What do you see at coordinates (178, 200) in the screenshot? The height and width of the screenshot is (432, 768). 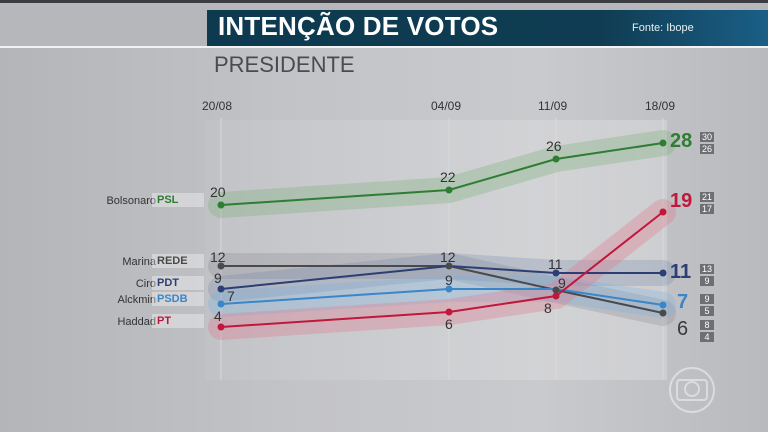 I see `legend-party-psl: PSL` at bounding box center [178, 200].